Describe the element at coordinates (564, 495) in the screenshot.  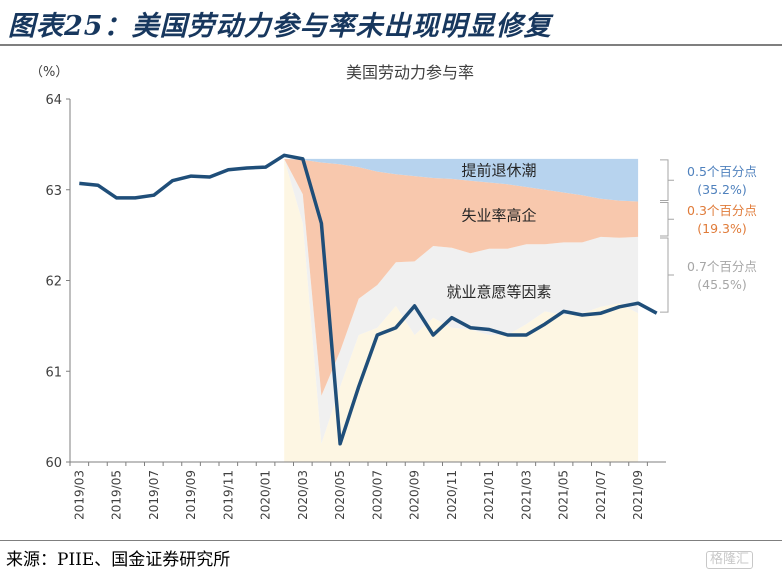
I see `x-tick-label: 2021/05` at that location.